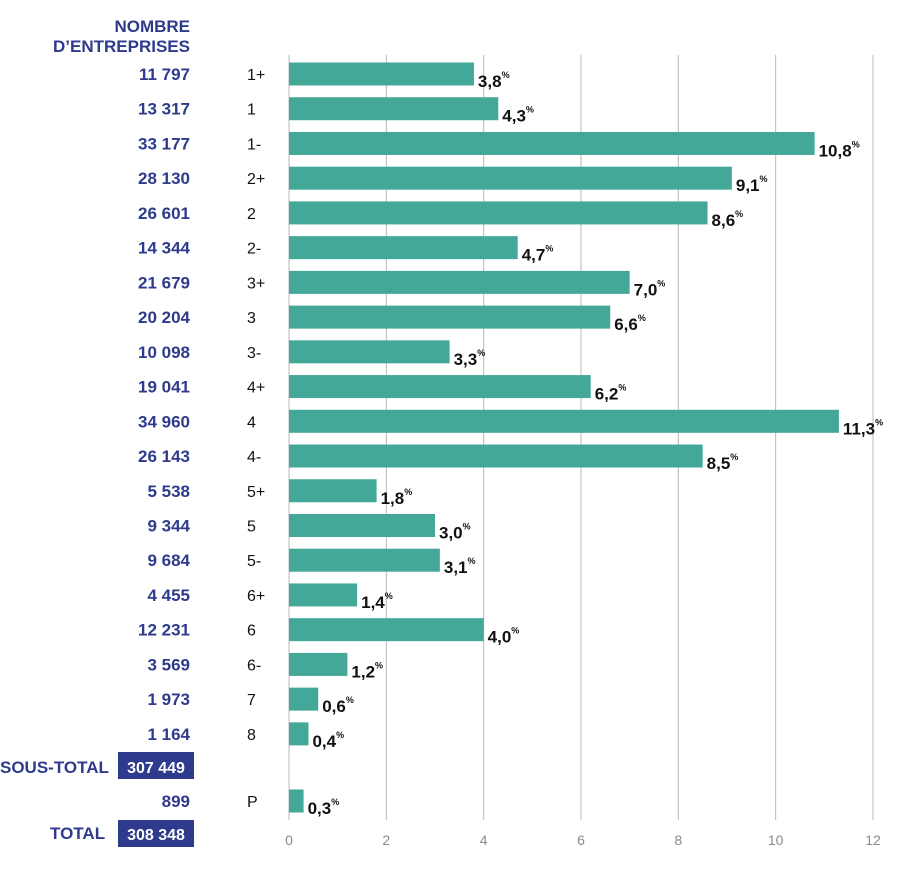 The width and height of the screenshot is (903, 881). Describe the element at coordinates (367, 670) in the screenshot. I see `data-label: 1,2%` at that location.